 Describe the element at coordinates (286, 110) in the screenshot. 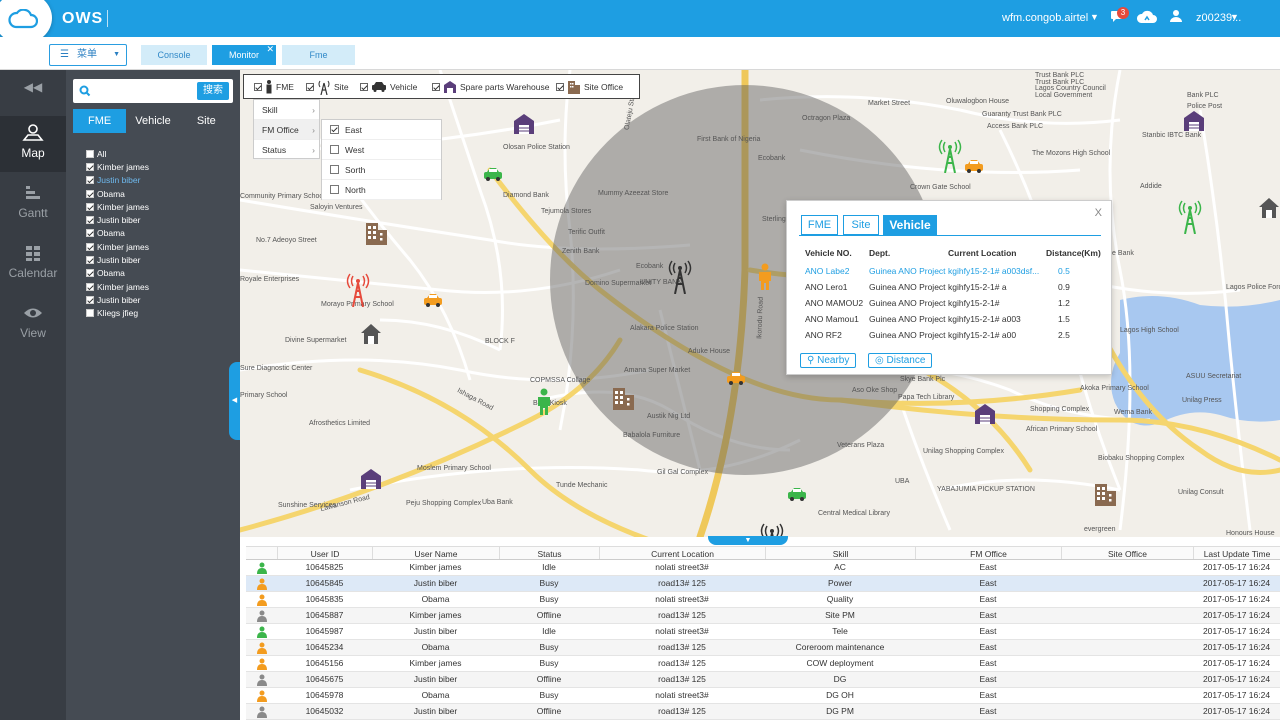

I see `dropdown-item-skill: Skill ›` at that location.